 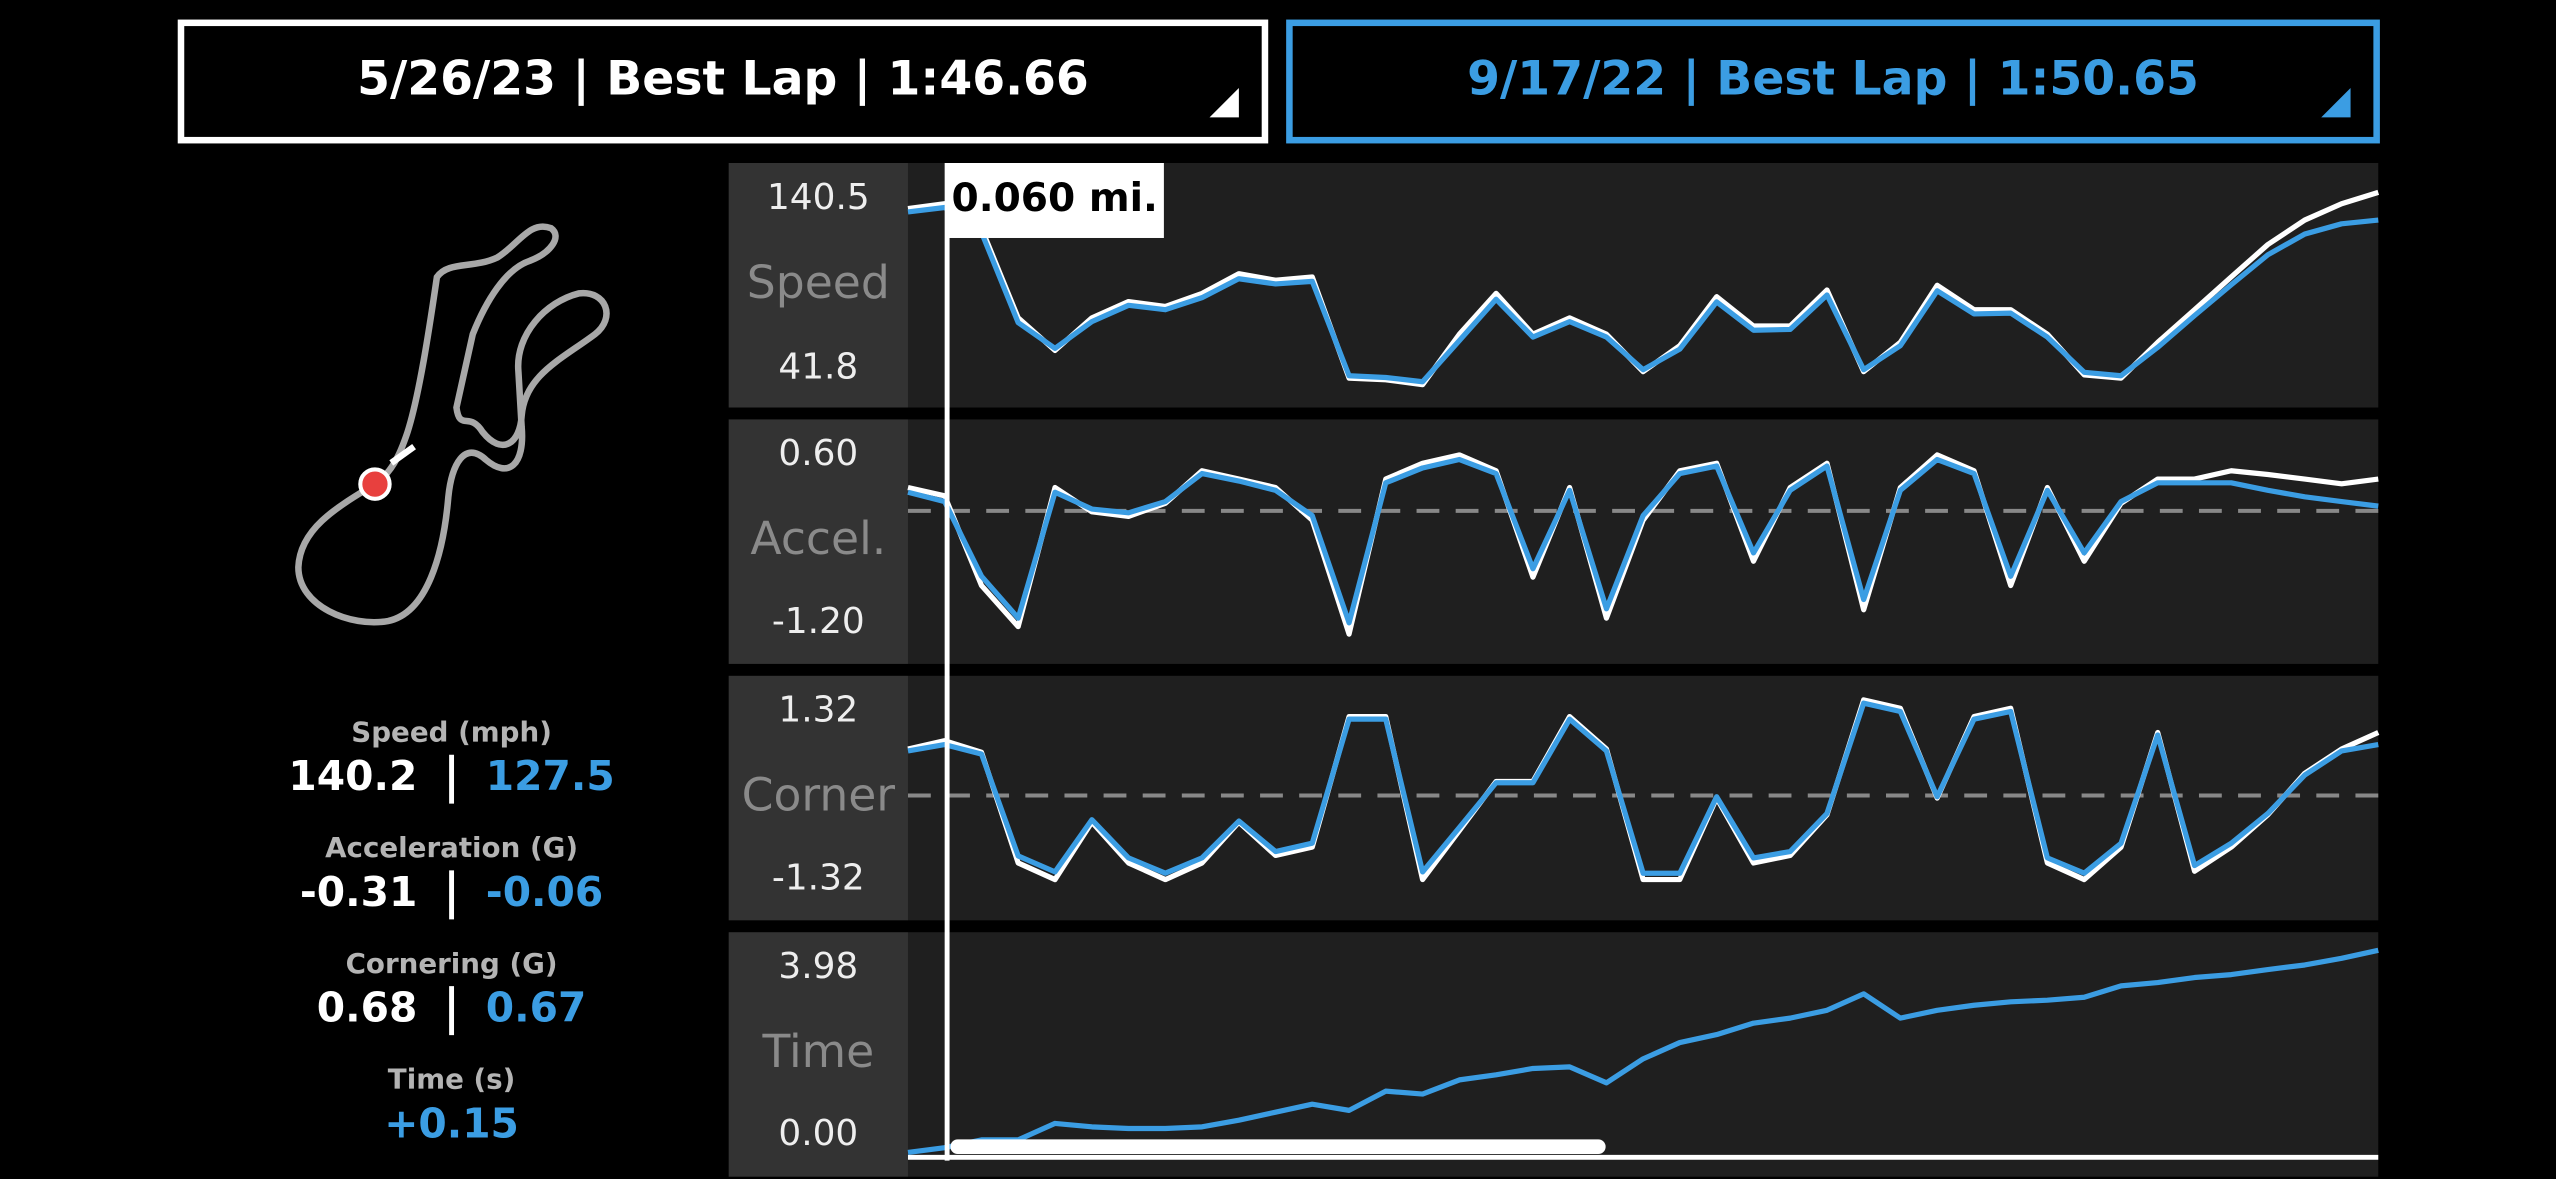 I want to click on stat-title: Speed (mph), so click(x=451, y=732).